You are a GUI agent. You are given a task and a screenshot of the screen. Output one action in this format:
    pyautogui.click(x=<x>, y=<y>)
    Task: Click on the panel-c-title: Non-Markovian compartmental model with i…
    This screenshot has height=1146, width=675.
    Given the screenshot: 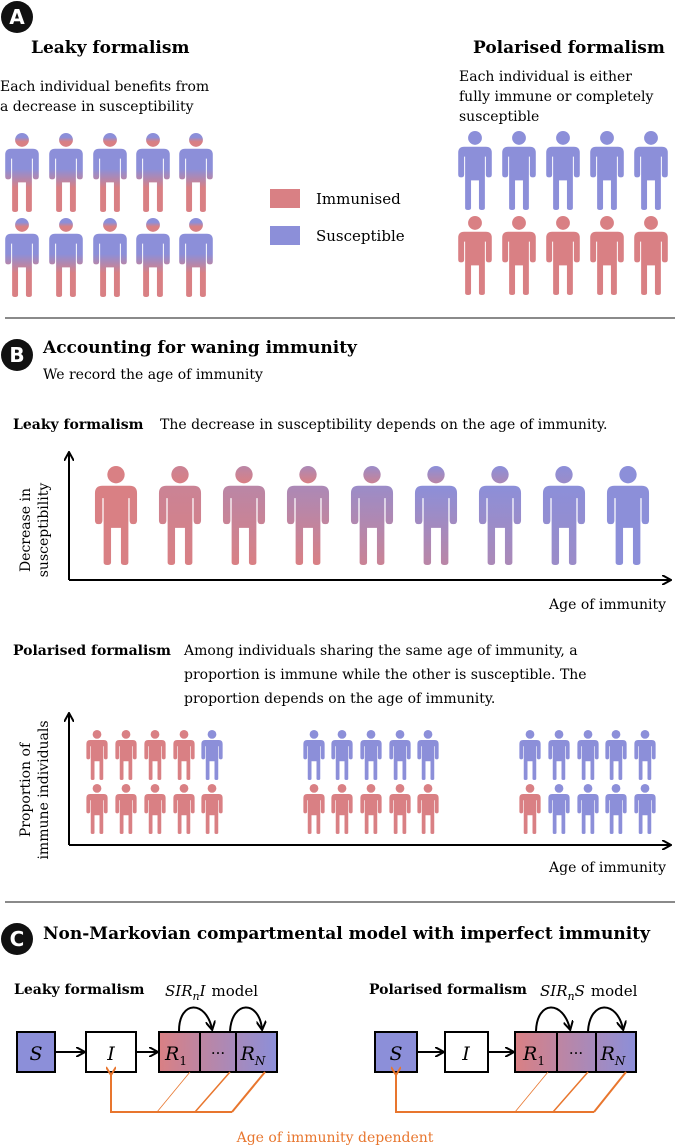 What is the action you would take?
    pyautogui.click(x=347, y=934)
    